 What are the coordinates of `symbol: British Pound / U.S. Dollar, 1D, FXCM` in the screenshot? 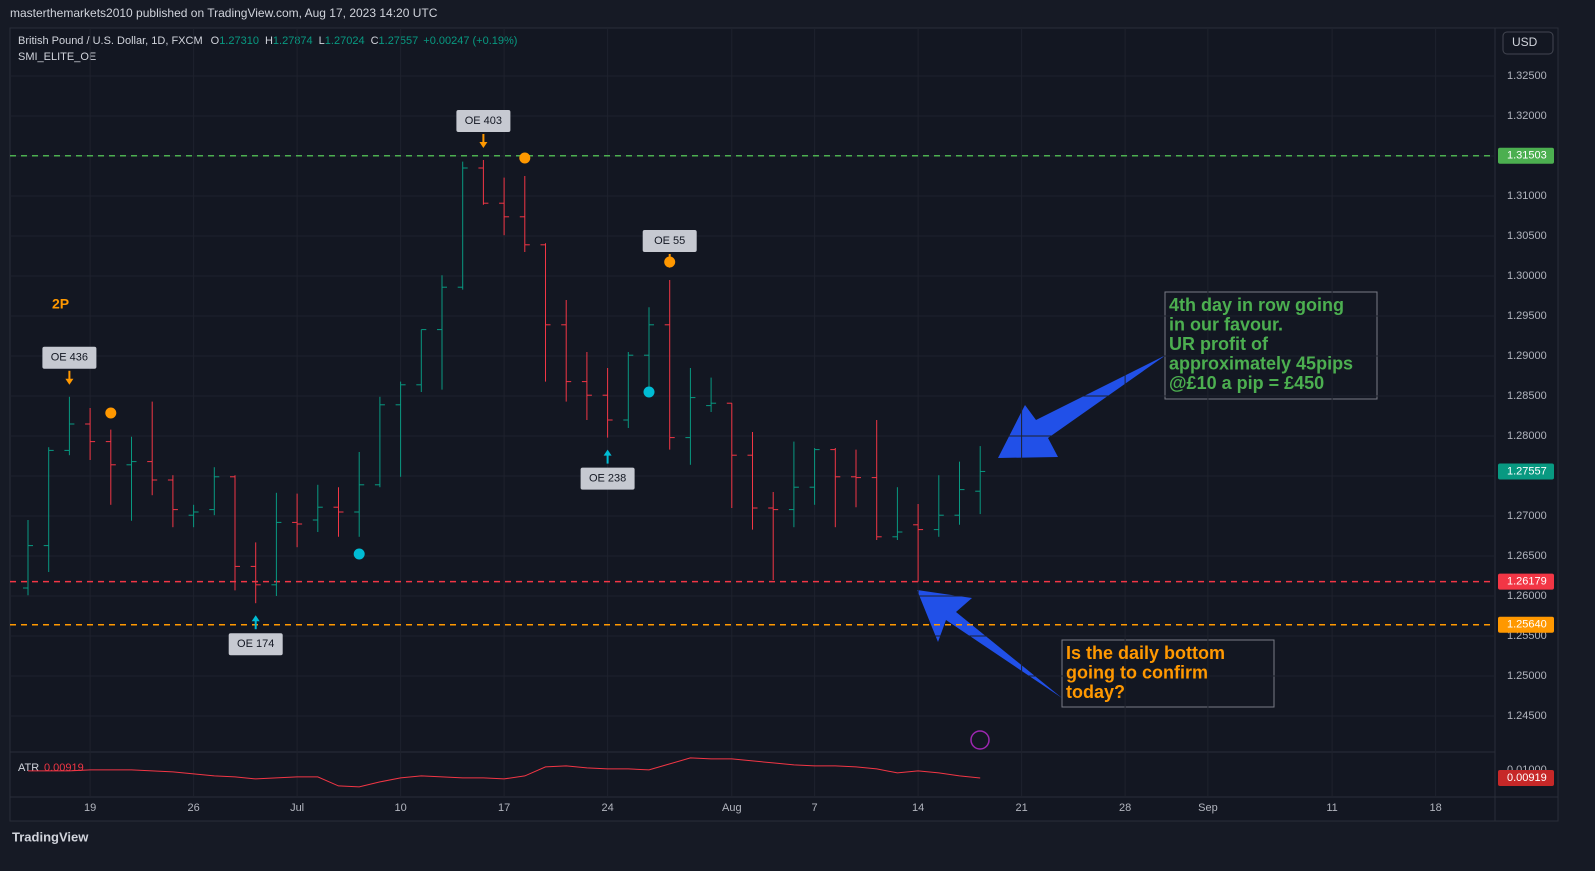 It's located at (110, 41).